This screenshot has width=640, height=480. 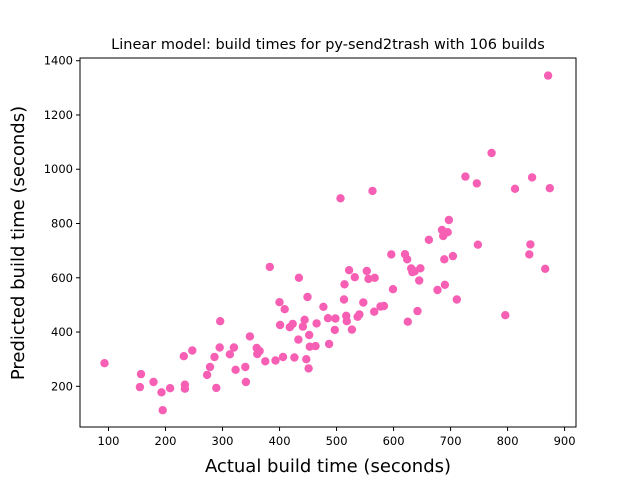 What do you see at coordinates (223, 441) in the screenshot?
I see `x-tick-label: 300` at bounding box center [223, 441].